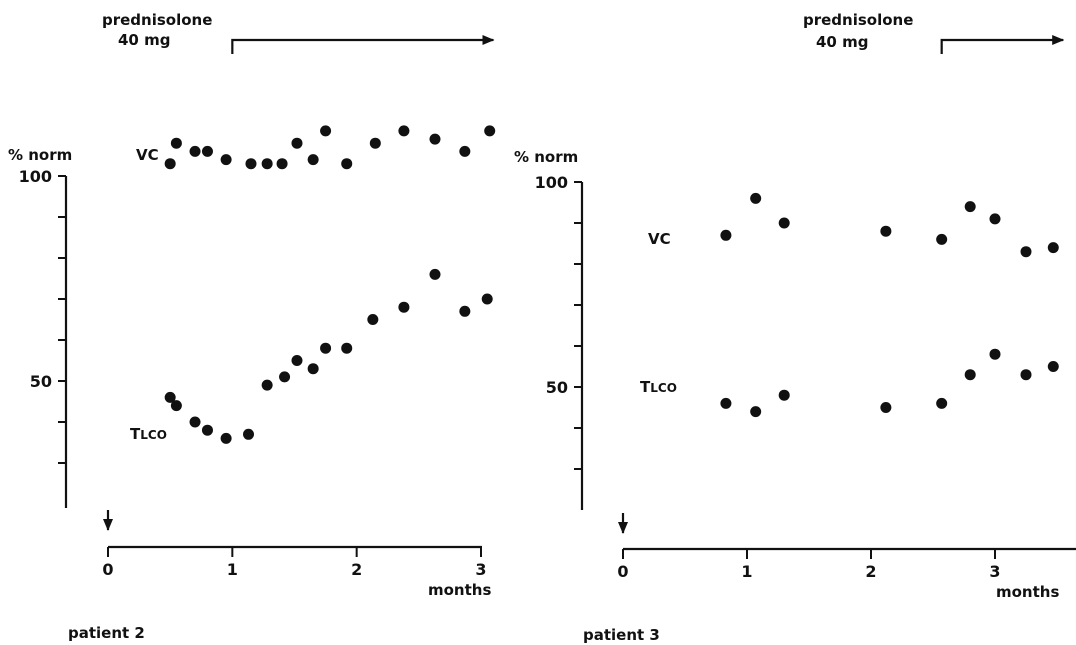  Describe the element at coordinates (106, 633) in the screenshot. I see `chart-caption: patient 2` at that location.